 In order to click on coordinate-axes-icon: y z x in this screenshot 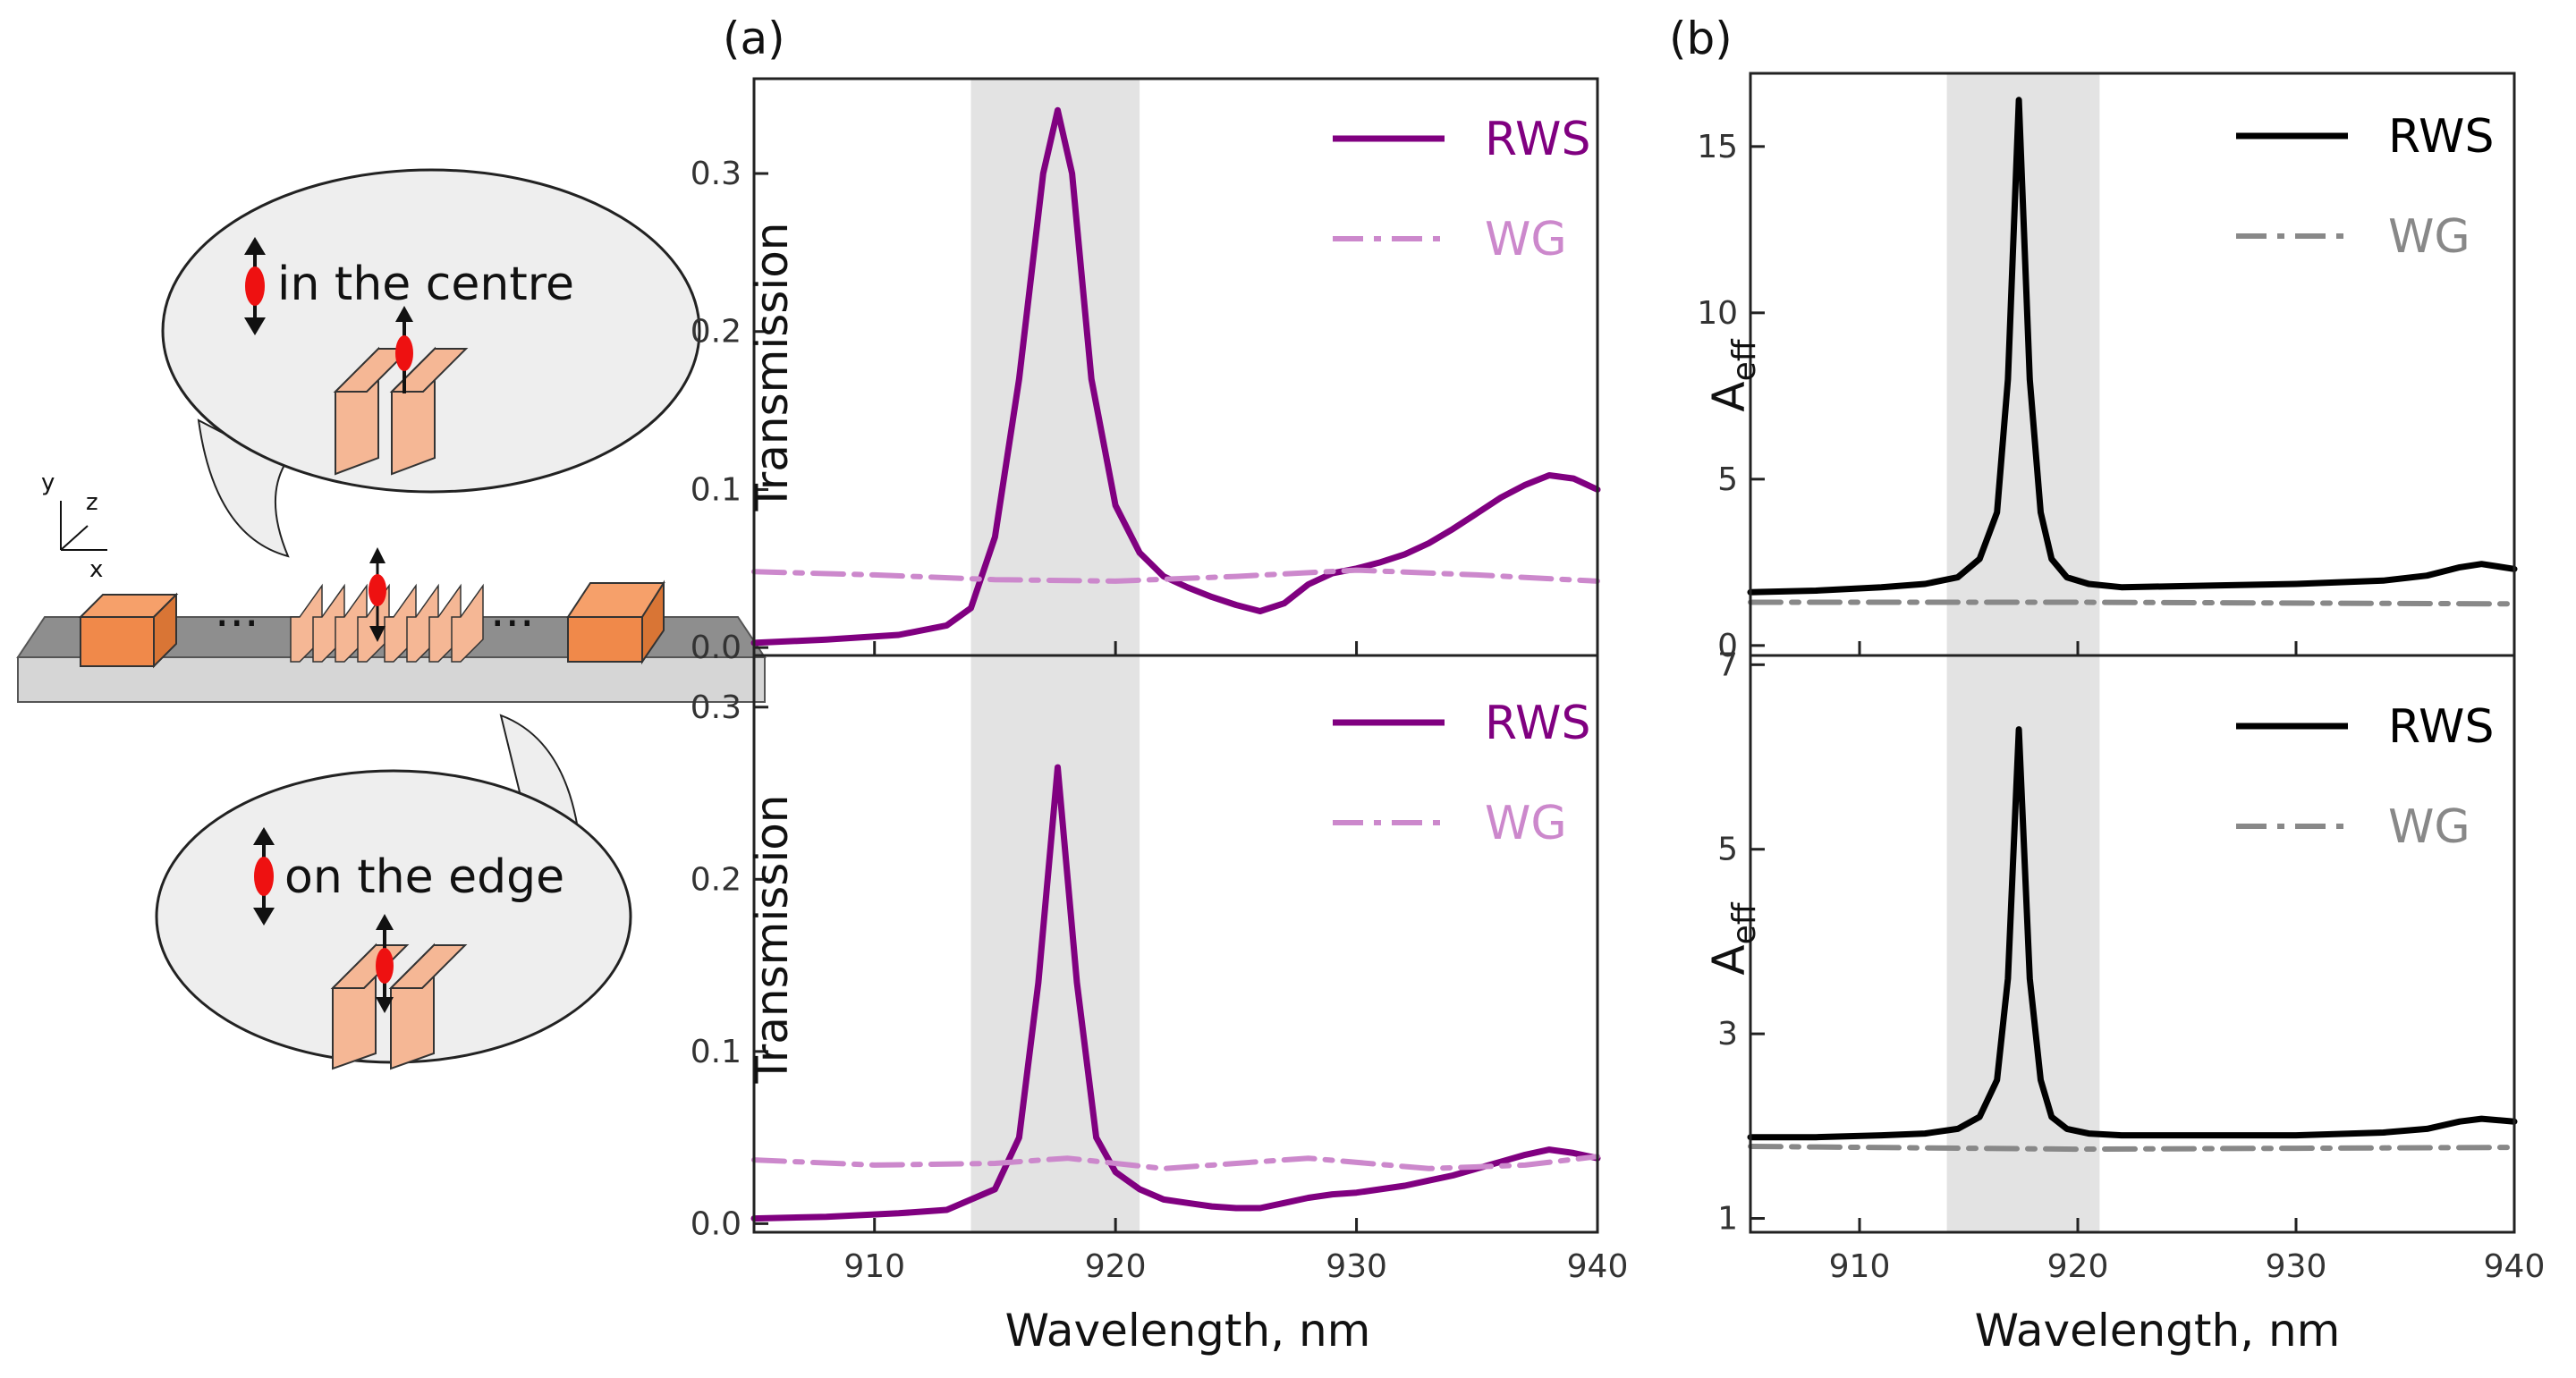, I will do `click(74, 526)`.